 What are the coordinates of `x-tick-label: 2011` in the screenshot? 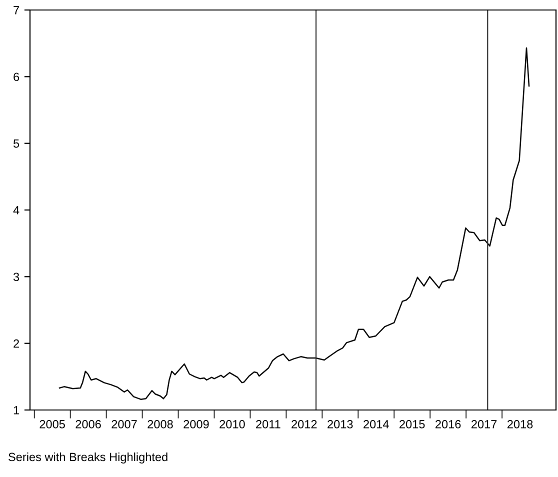 It's located at (268, 424).